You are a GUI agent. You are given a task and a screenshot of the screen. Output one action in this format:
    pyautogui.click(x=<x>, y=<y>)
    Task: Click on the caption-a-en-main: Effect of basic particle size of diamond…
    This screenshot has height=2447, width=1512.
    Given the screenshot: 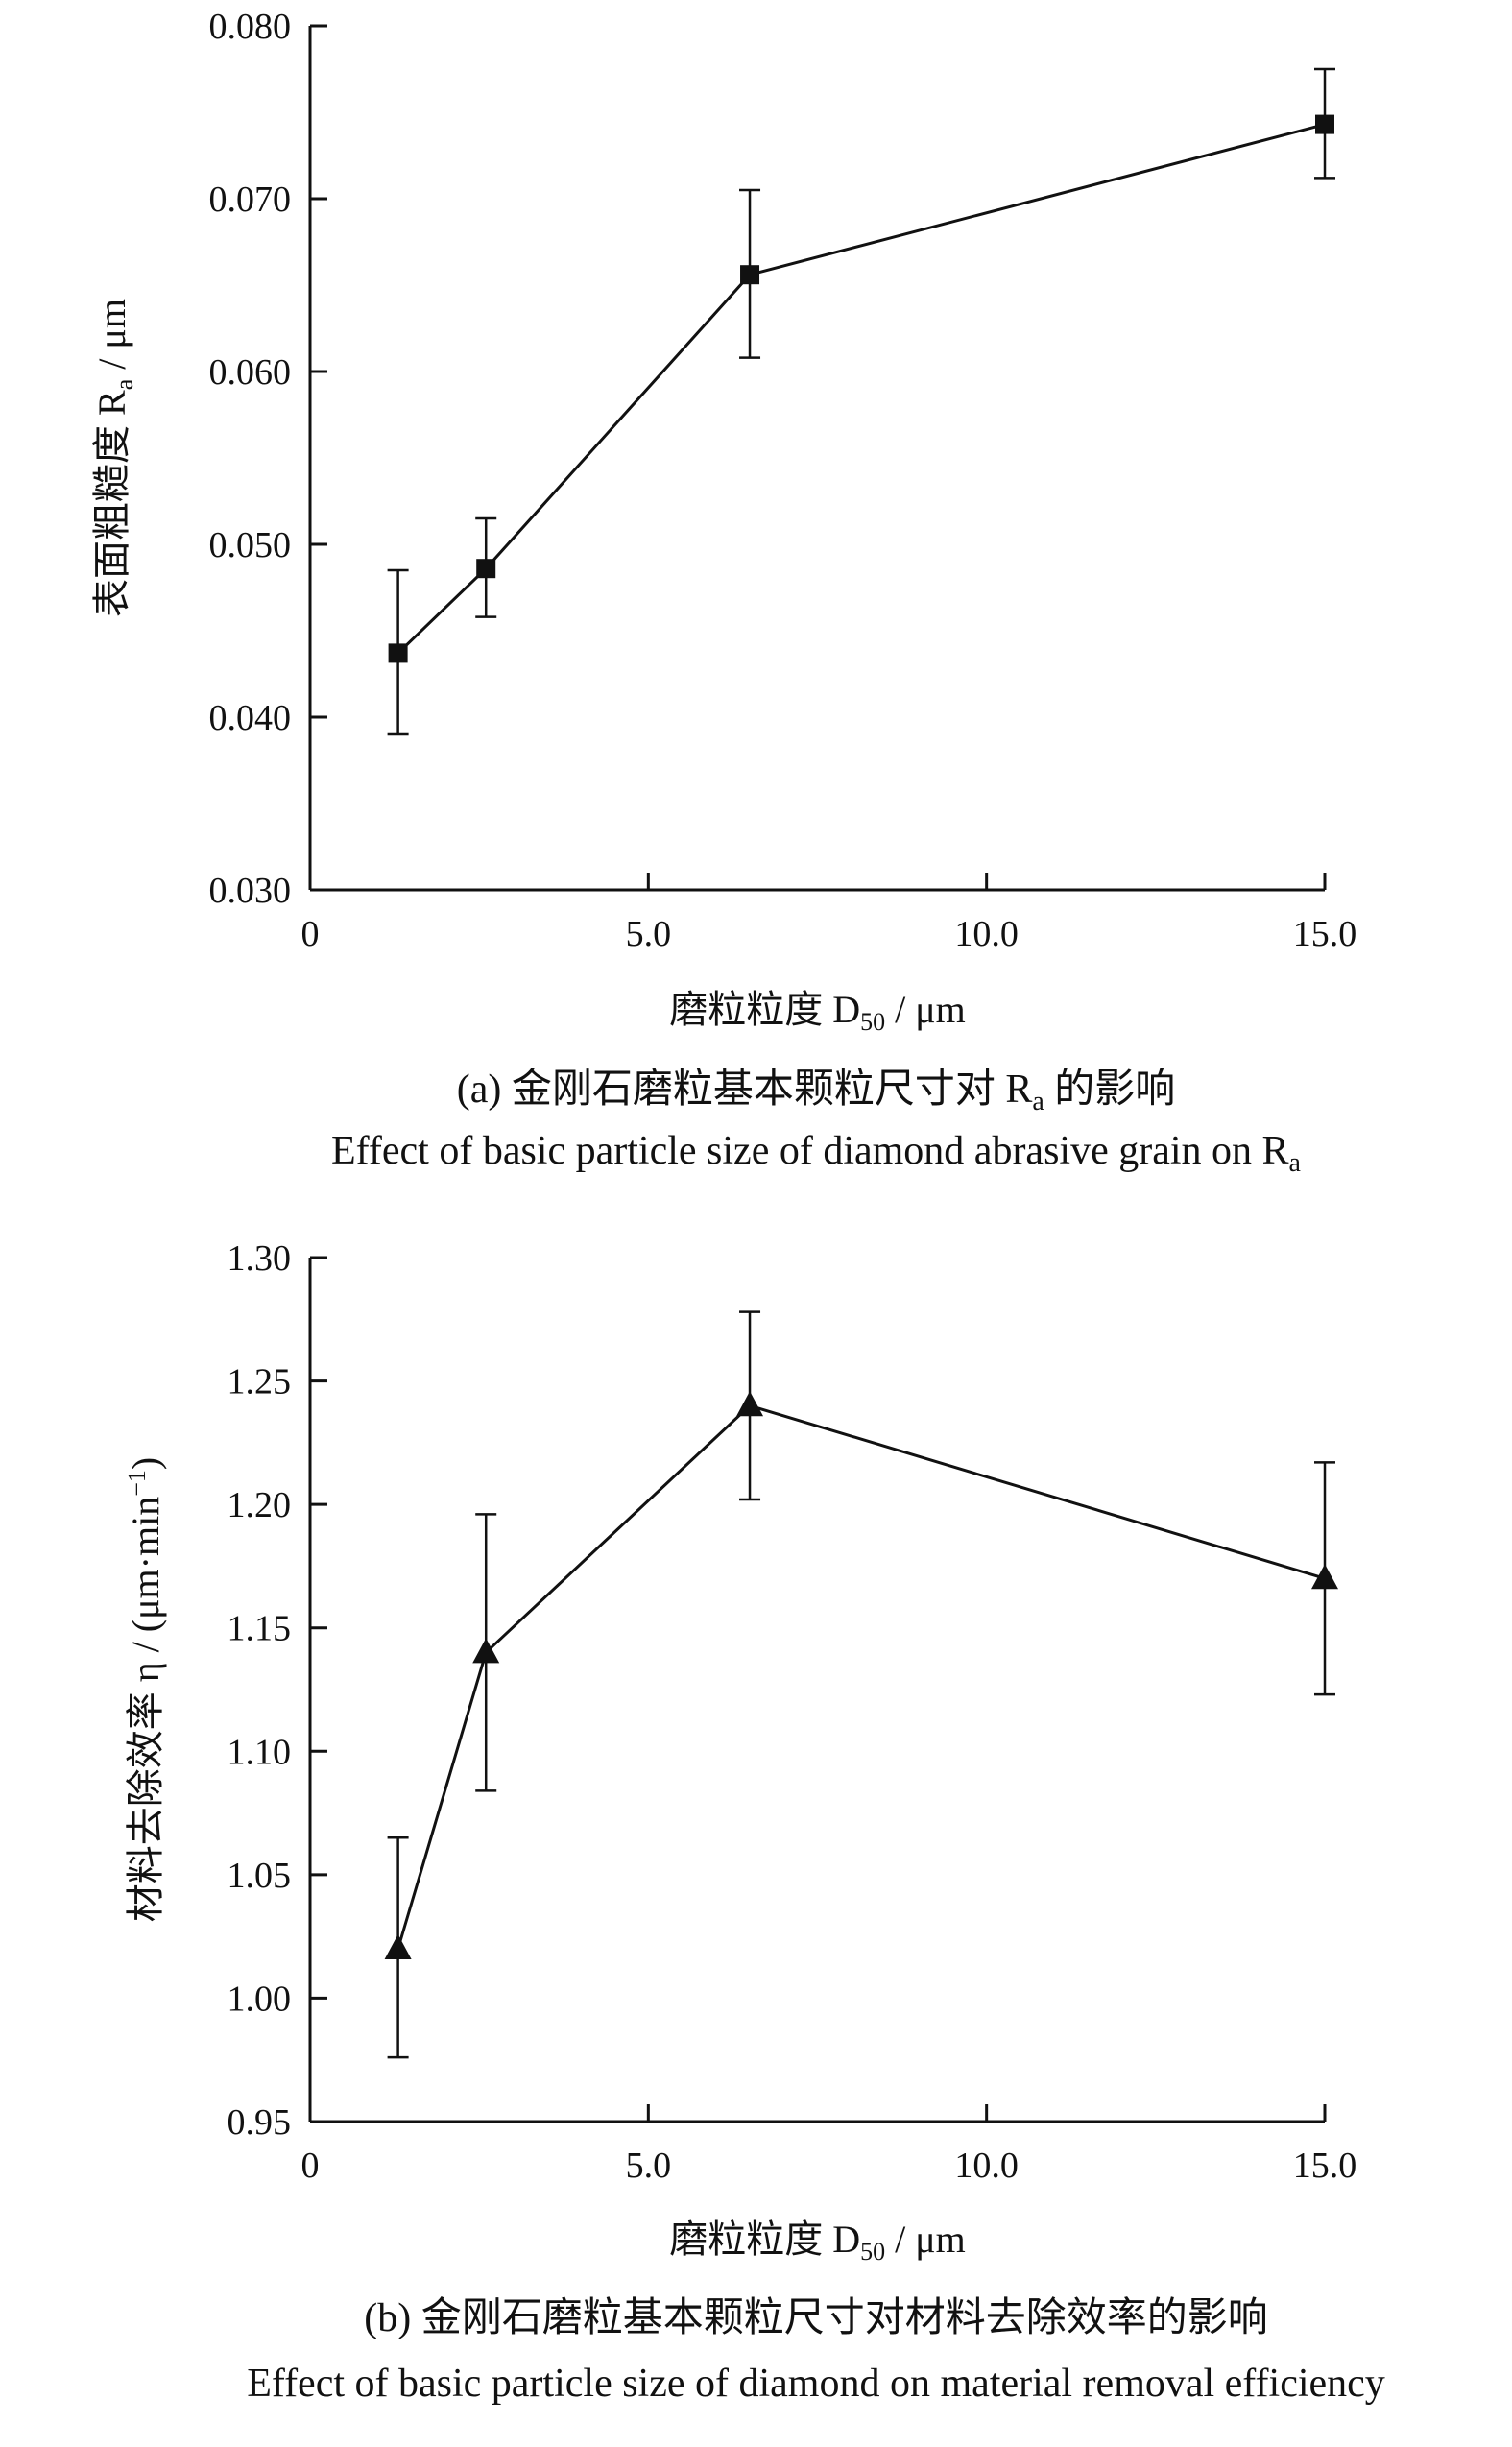 What is the action you would take?
    pyautogui.click(x=810, y=1151)
    